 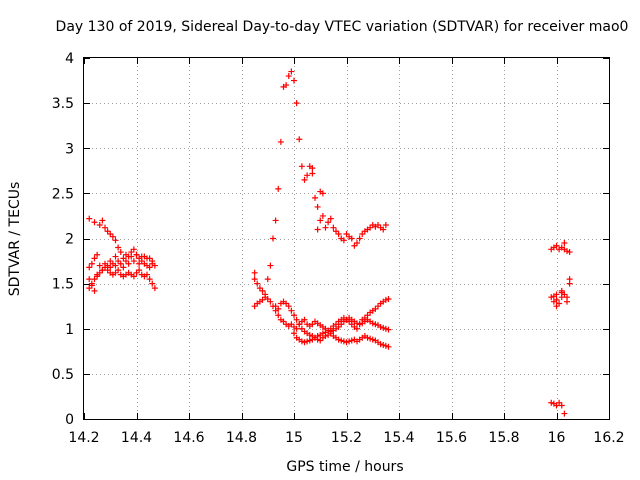 I want to click on series-band-14.85-15.36, so click(x=321, y=322).